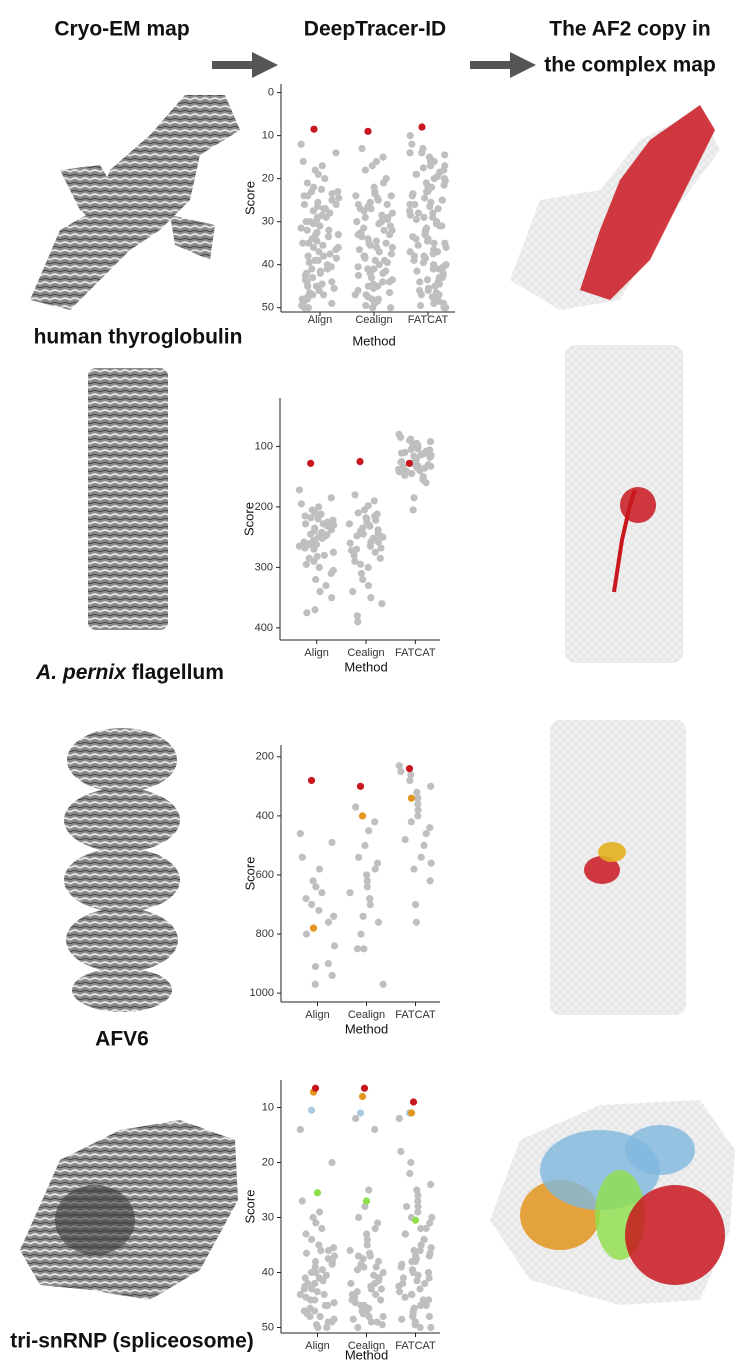 This screenshot has height=1361, width=744. Describe the element at coordinates (264, 567) in the screenshot. I see `y-tick-label: 300` at that location.